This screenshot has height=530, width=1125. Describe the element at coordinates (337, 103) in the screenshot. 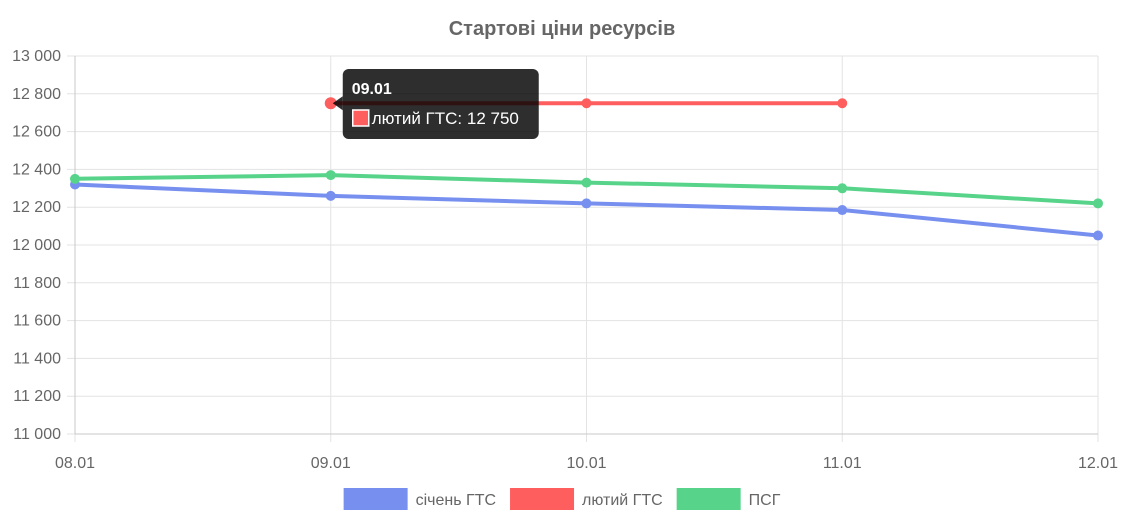

I see `tooltip-caret` at that location.